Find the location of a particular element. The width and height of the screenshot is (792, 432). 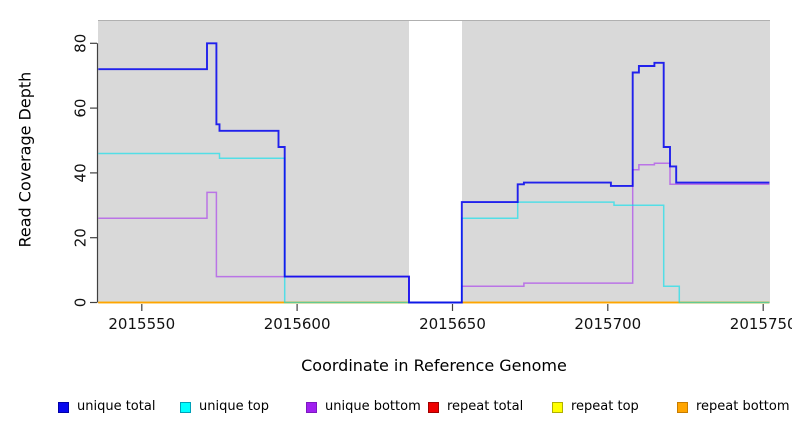

unique-total-swatch-icon is located at coordinates (63, 407).